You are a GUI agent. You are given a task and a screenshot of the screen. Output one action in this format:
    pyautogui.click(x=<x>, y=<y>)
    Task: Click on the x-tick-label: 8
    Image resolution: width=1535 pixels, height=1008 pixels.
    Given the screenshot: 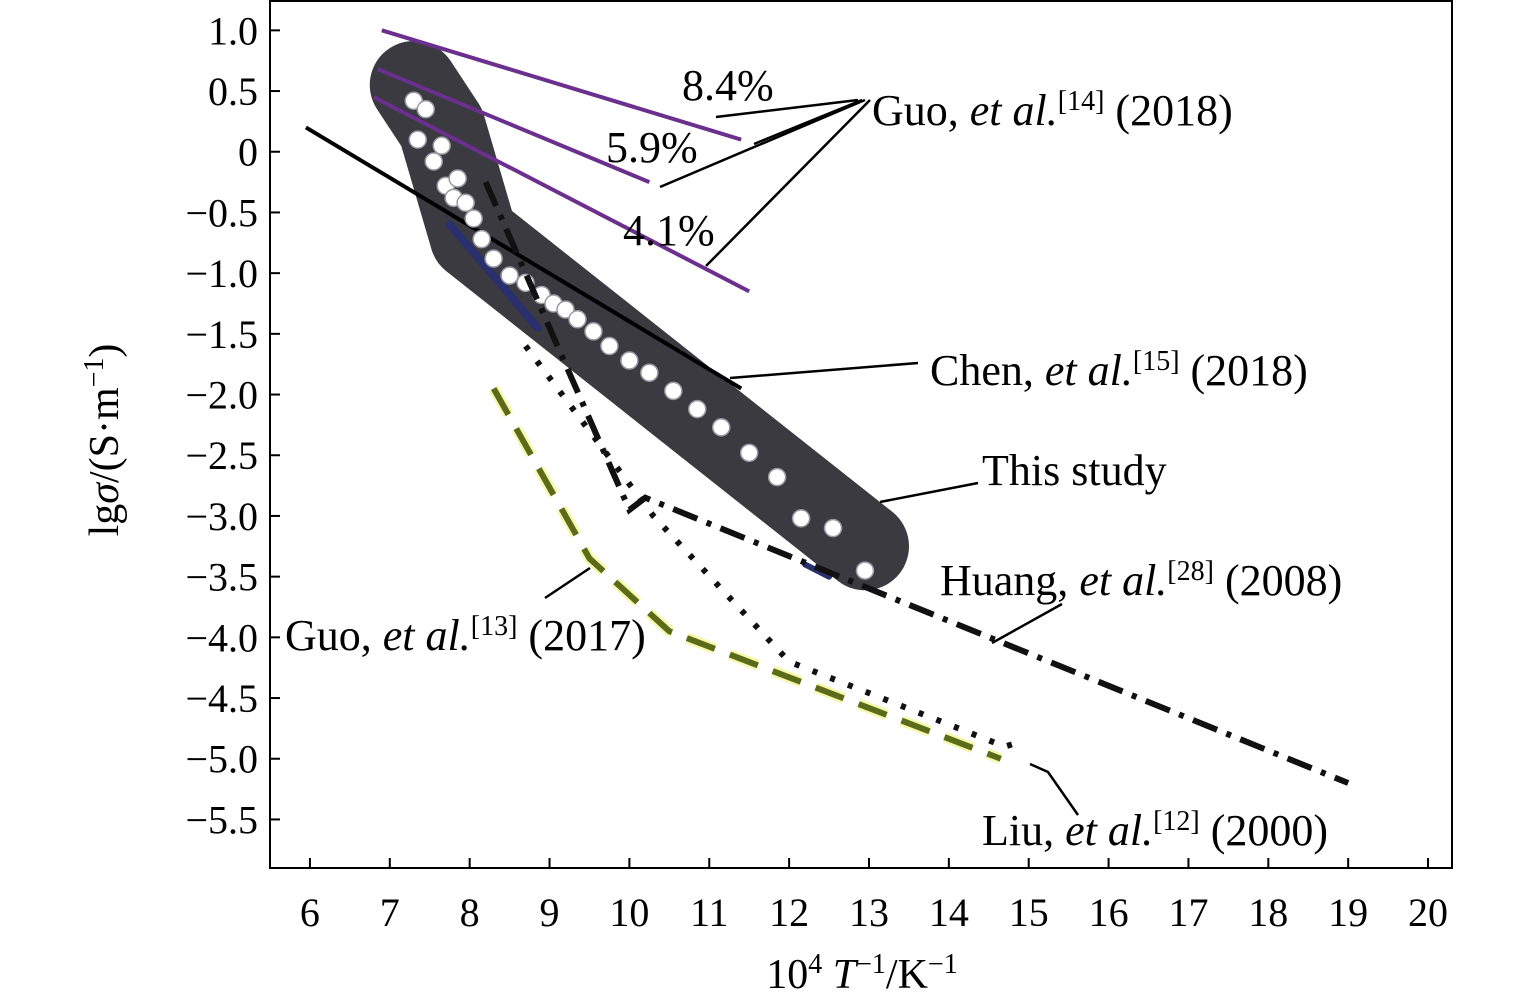 What is the action you would take?
    pyautogui.click(x=470, y=912)
    